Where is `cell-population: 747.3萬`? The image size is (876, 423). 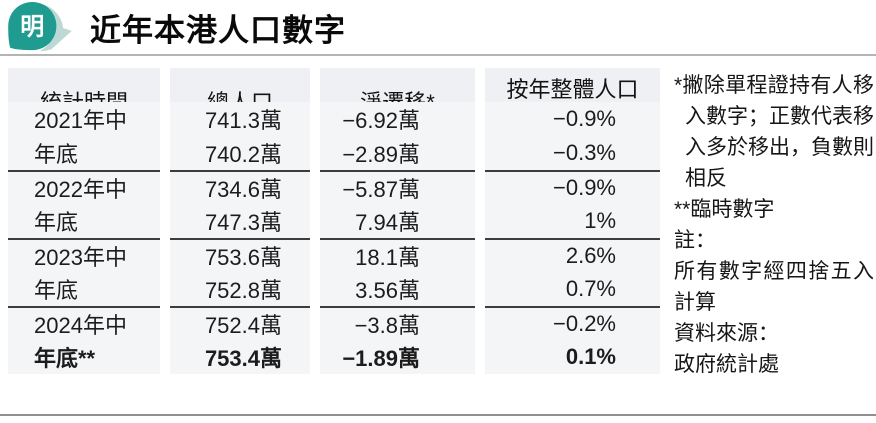 cell-population: 747.3萬 is located at coordinates (240, 221).